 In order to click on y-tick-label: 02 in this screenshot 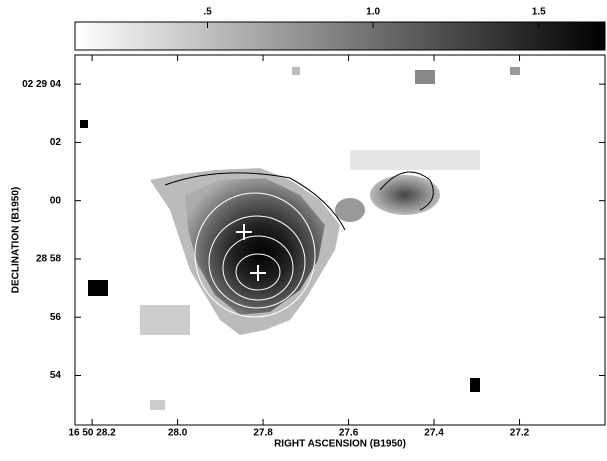, I will do `click(56, 142)`.